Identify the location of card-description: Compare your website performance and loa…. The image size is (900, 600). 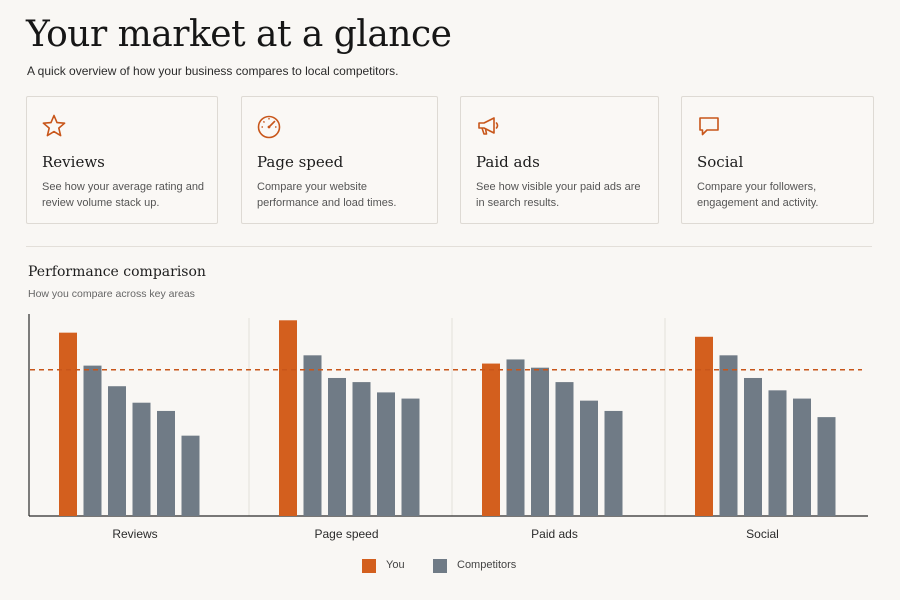
(327, 195).